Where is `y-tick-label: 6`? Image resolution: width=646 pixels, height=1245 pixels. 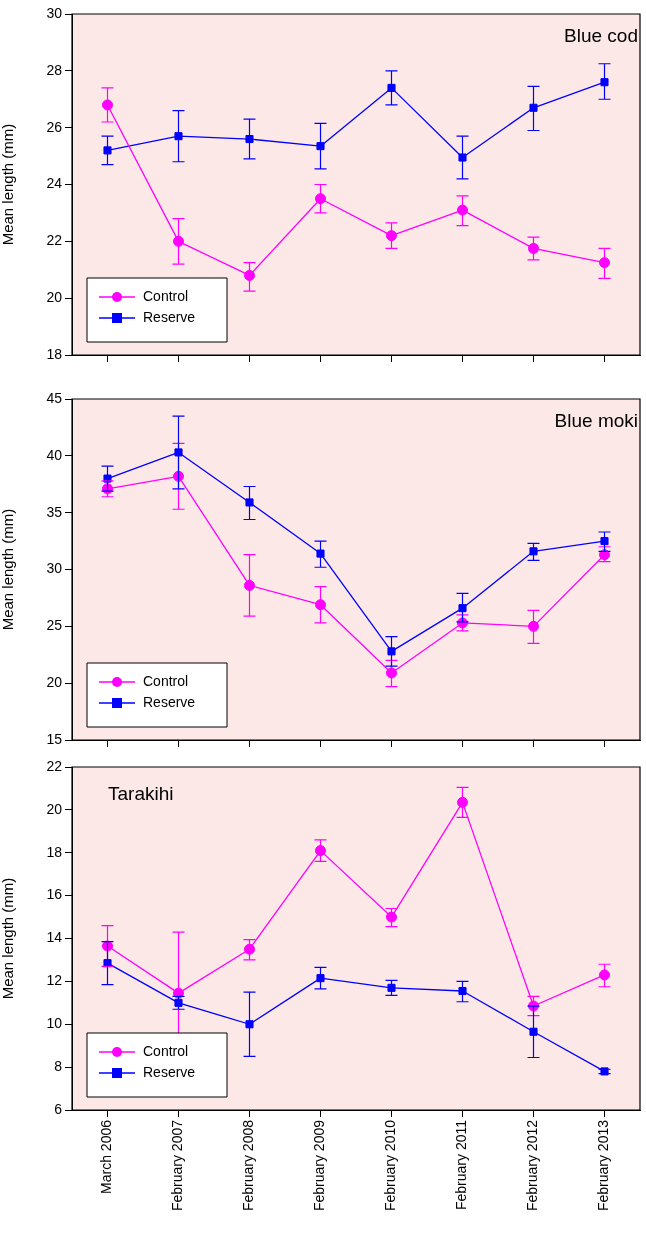 y-tick-label: 6 is located at coordinates (58, 1108).